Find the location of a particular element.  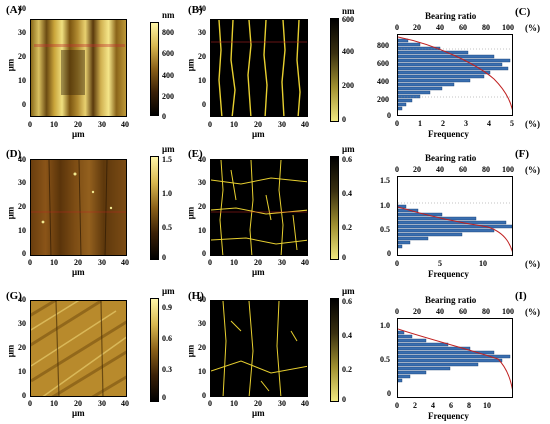

colorbar-tick: 0.4 is located at coordinates (347, 335).